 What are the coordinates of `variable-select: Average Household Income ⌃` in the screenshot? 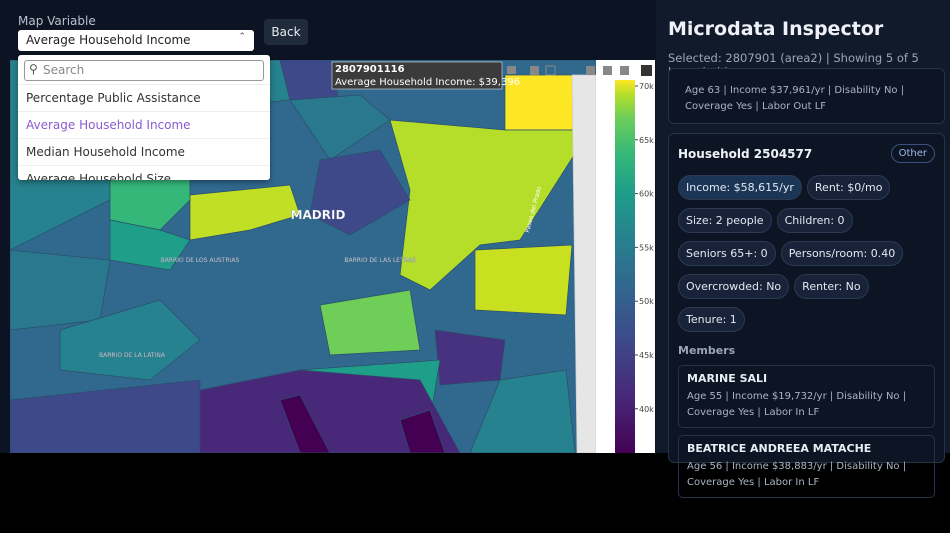 It's located at (136, 40).